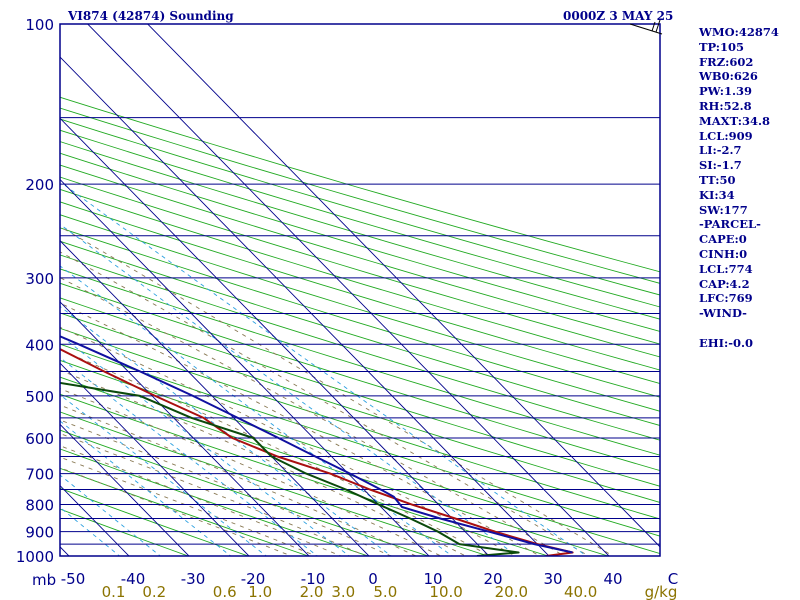  Describe the element at coordinates (612, 579) in the screenshot. I see `temperature-tick-label: 40` at that location.